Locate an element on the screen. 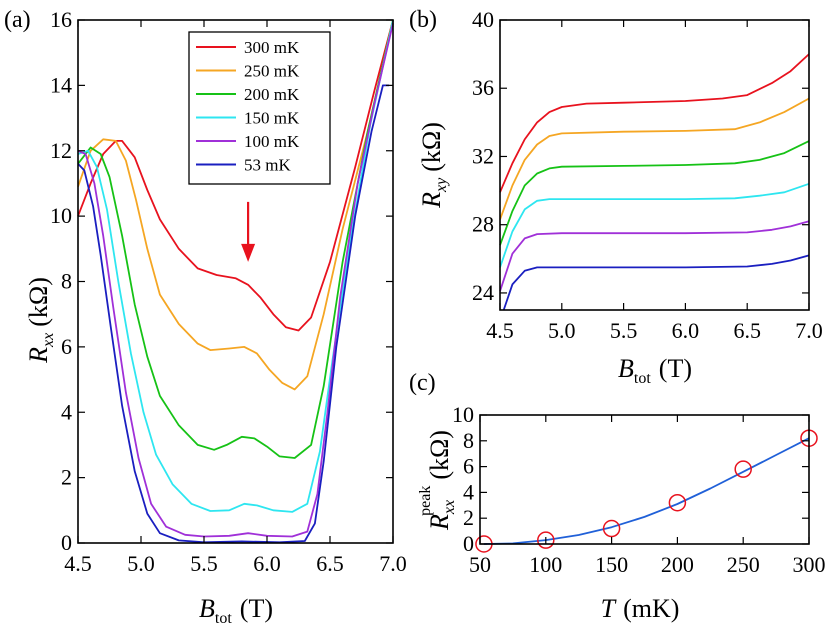 The width and height of the screenshot is (830, 633). legend-items: 300 mK 250 mK 200 mK 150 mK 100 mK 53 mK is located at coordinates (248, 106).